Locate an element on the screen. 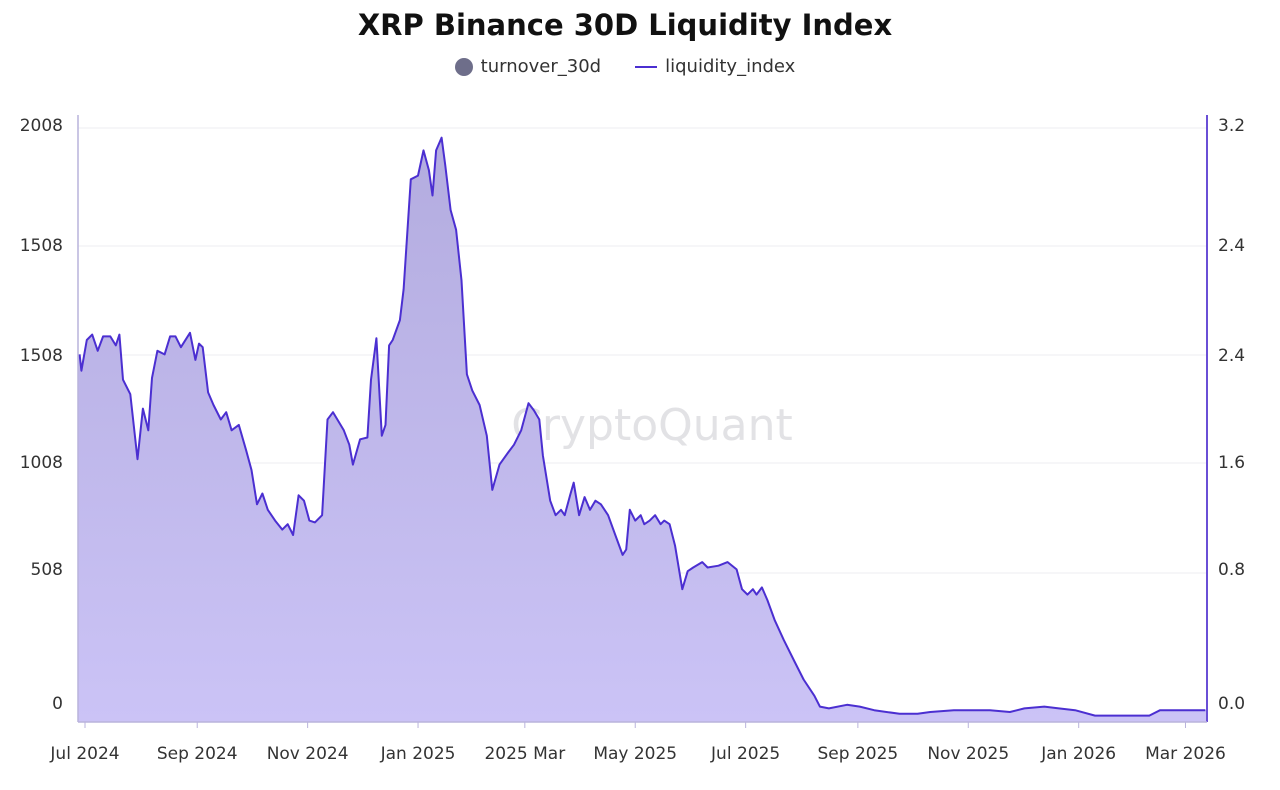  x-axis-tick-label: 2025 Mar is located at coordinates (524, 754).